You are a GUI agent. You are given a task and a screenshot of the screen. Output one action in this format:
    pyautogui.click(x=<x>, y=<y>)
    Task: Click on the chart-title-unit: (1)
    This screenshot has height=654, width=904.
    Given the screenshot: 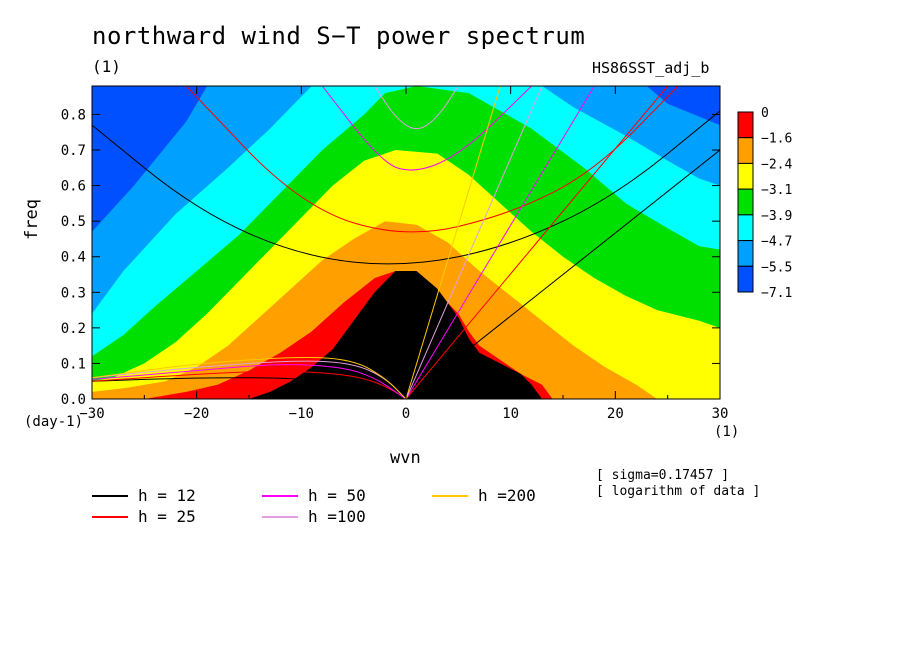 What is the action you would take?
    pyautogui.click(x=106, y=66)
    